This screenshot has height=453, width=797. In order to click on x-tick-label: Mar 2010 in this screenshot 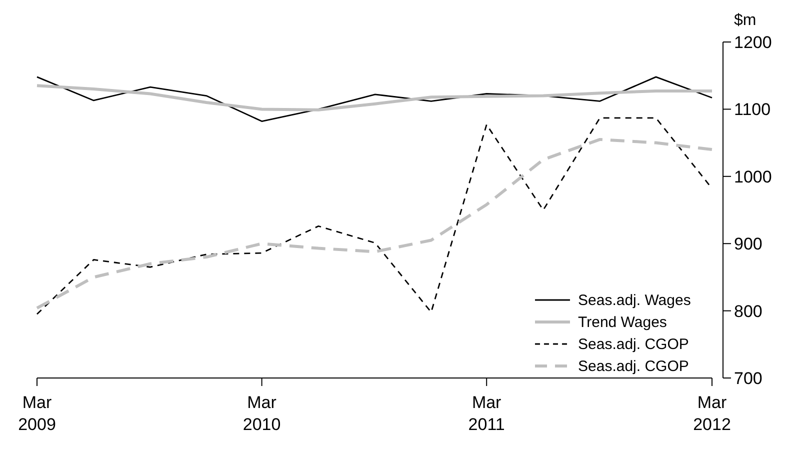, I will do `click(261, 413)`.